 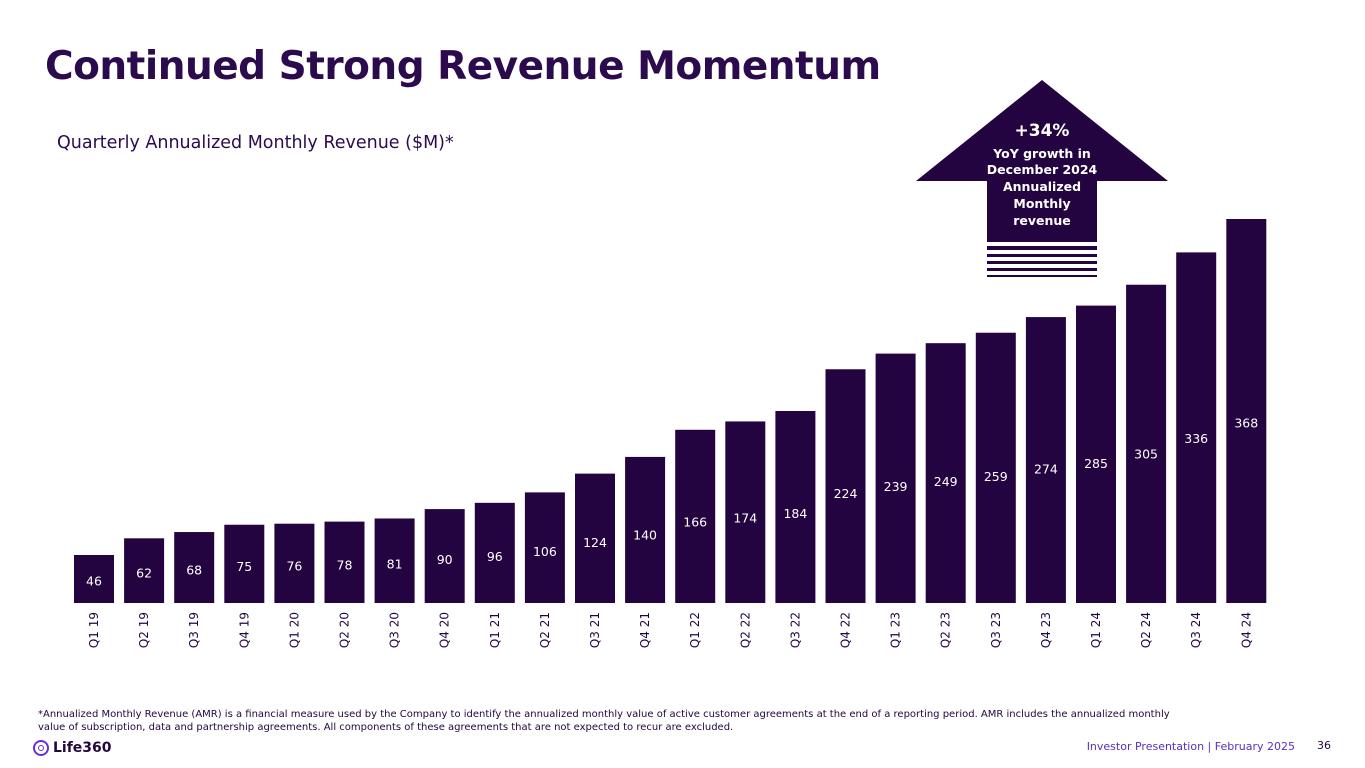 I want to click on bar-value-label: 305, so click(x=1146, y=453).